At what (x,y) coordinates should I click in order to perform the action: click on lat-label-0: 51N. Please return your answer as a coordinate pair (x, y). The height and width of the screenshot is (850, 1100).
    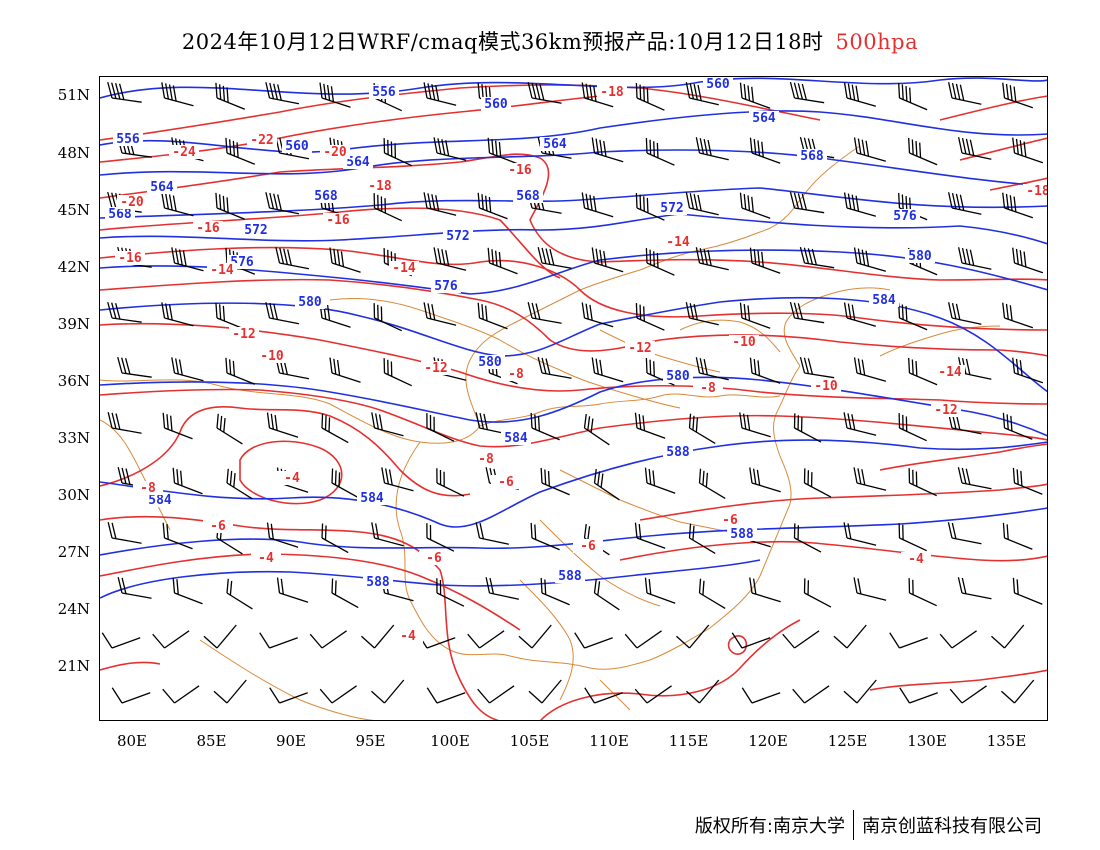
    Looking at the image, I should click on (73, 95).